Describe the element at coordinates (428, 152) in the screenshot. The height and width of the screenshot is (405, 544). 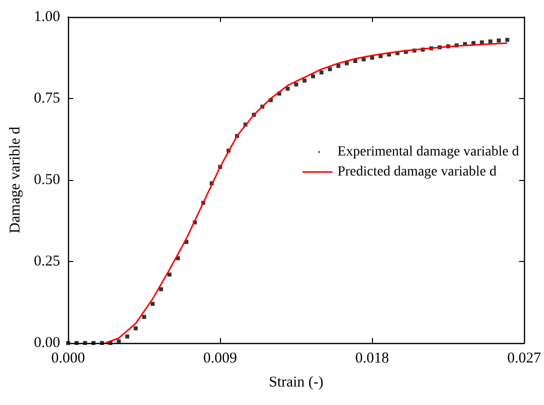
I see `legend-label: Experimental damage variable d` at that location.